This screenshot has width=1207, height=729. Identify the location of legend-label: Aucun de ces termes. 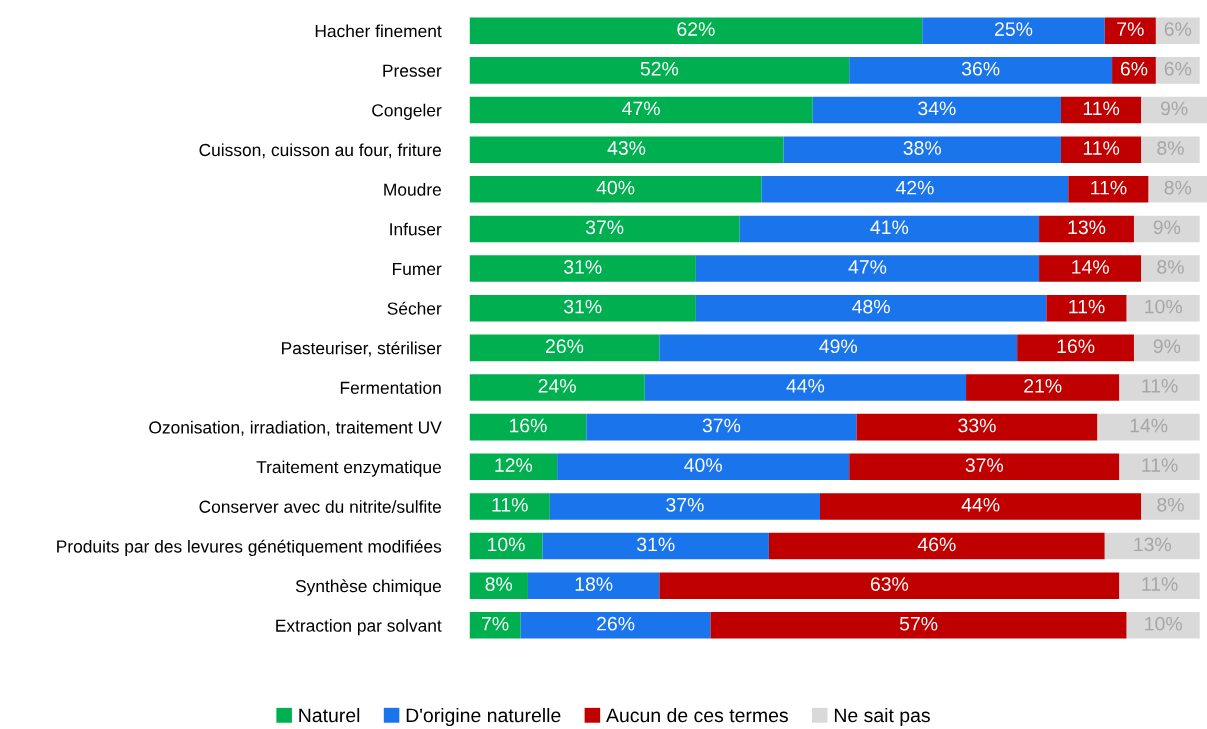
(697, 715).